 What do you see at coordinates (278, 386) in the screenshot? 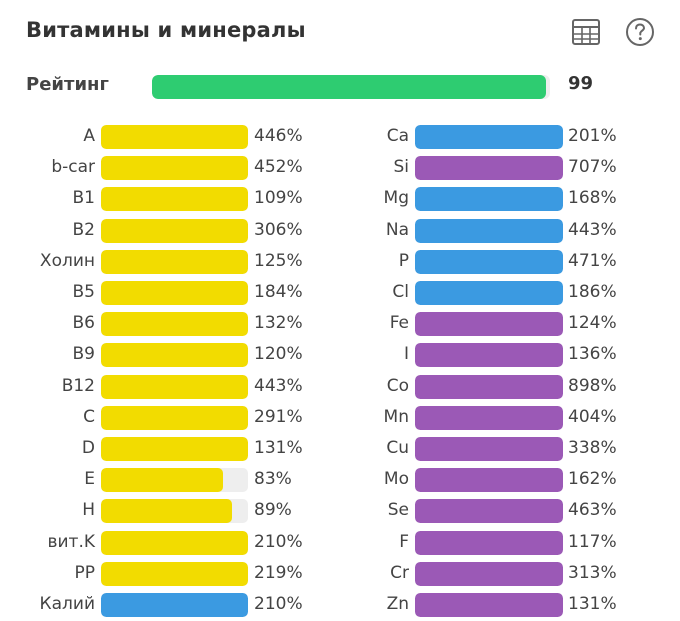
I see `nutrient-percent: 443%` at bounding box center [278, 386].